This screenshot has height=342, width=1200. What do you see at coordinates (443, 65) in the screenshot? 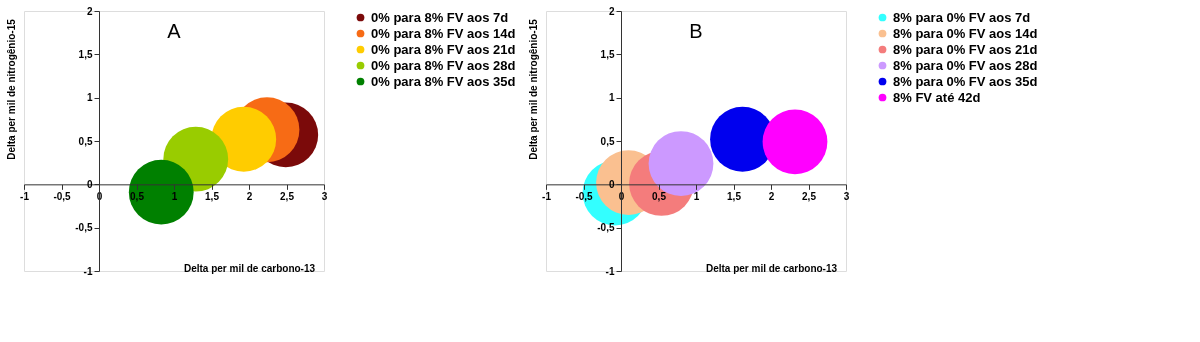
I see `legend-label: 0% para 8% FV aos 28d` at bounding box center [443, 65].